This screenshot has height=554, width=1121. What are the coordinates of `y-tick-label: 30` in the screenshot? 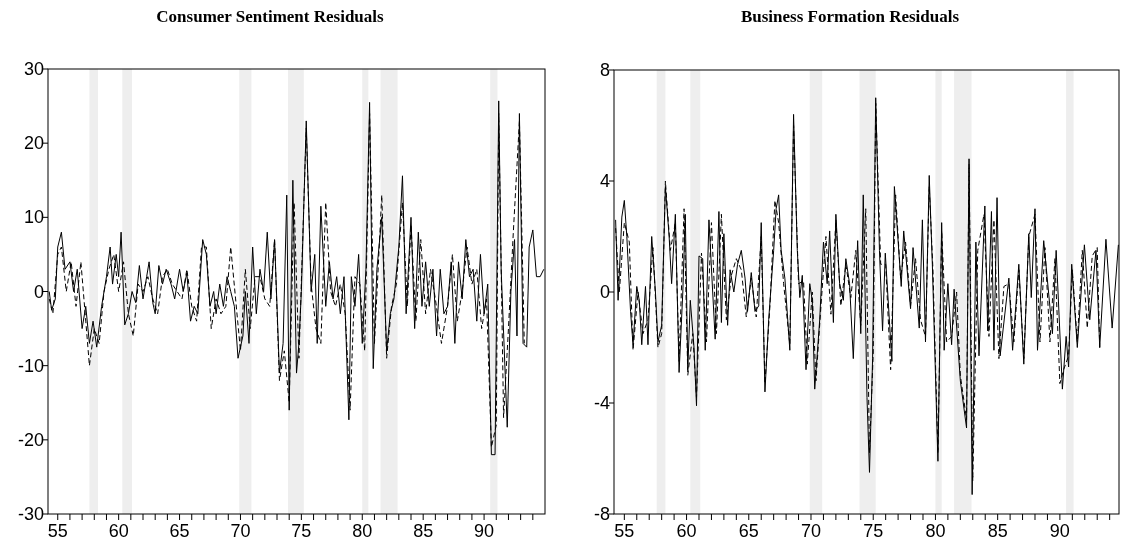 It's located at (33, 69).